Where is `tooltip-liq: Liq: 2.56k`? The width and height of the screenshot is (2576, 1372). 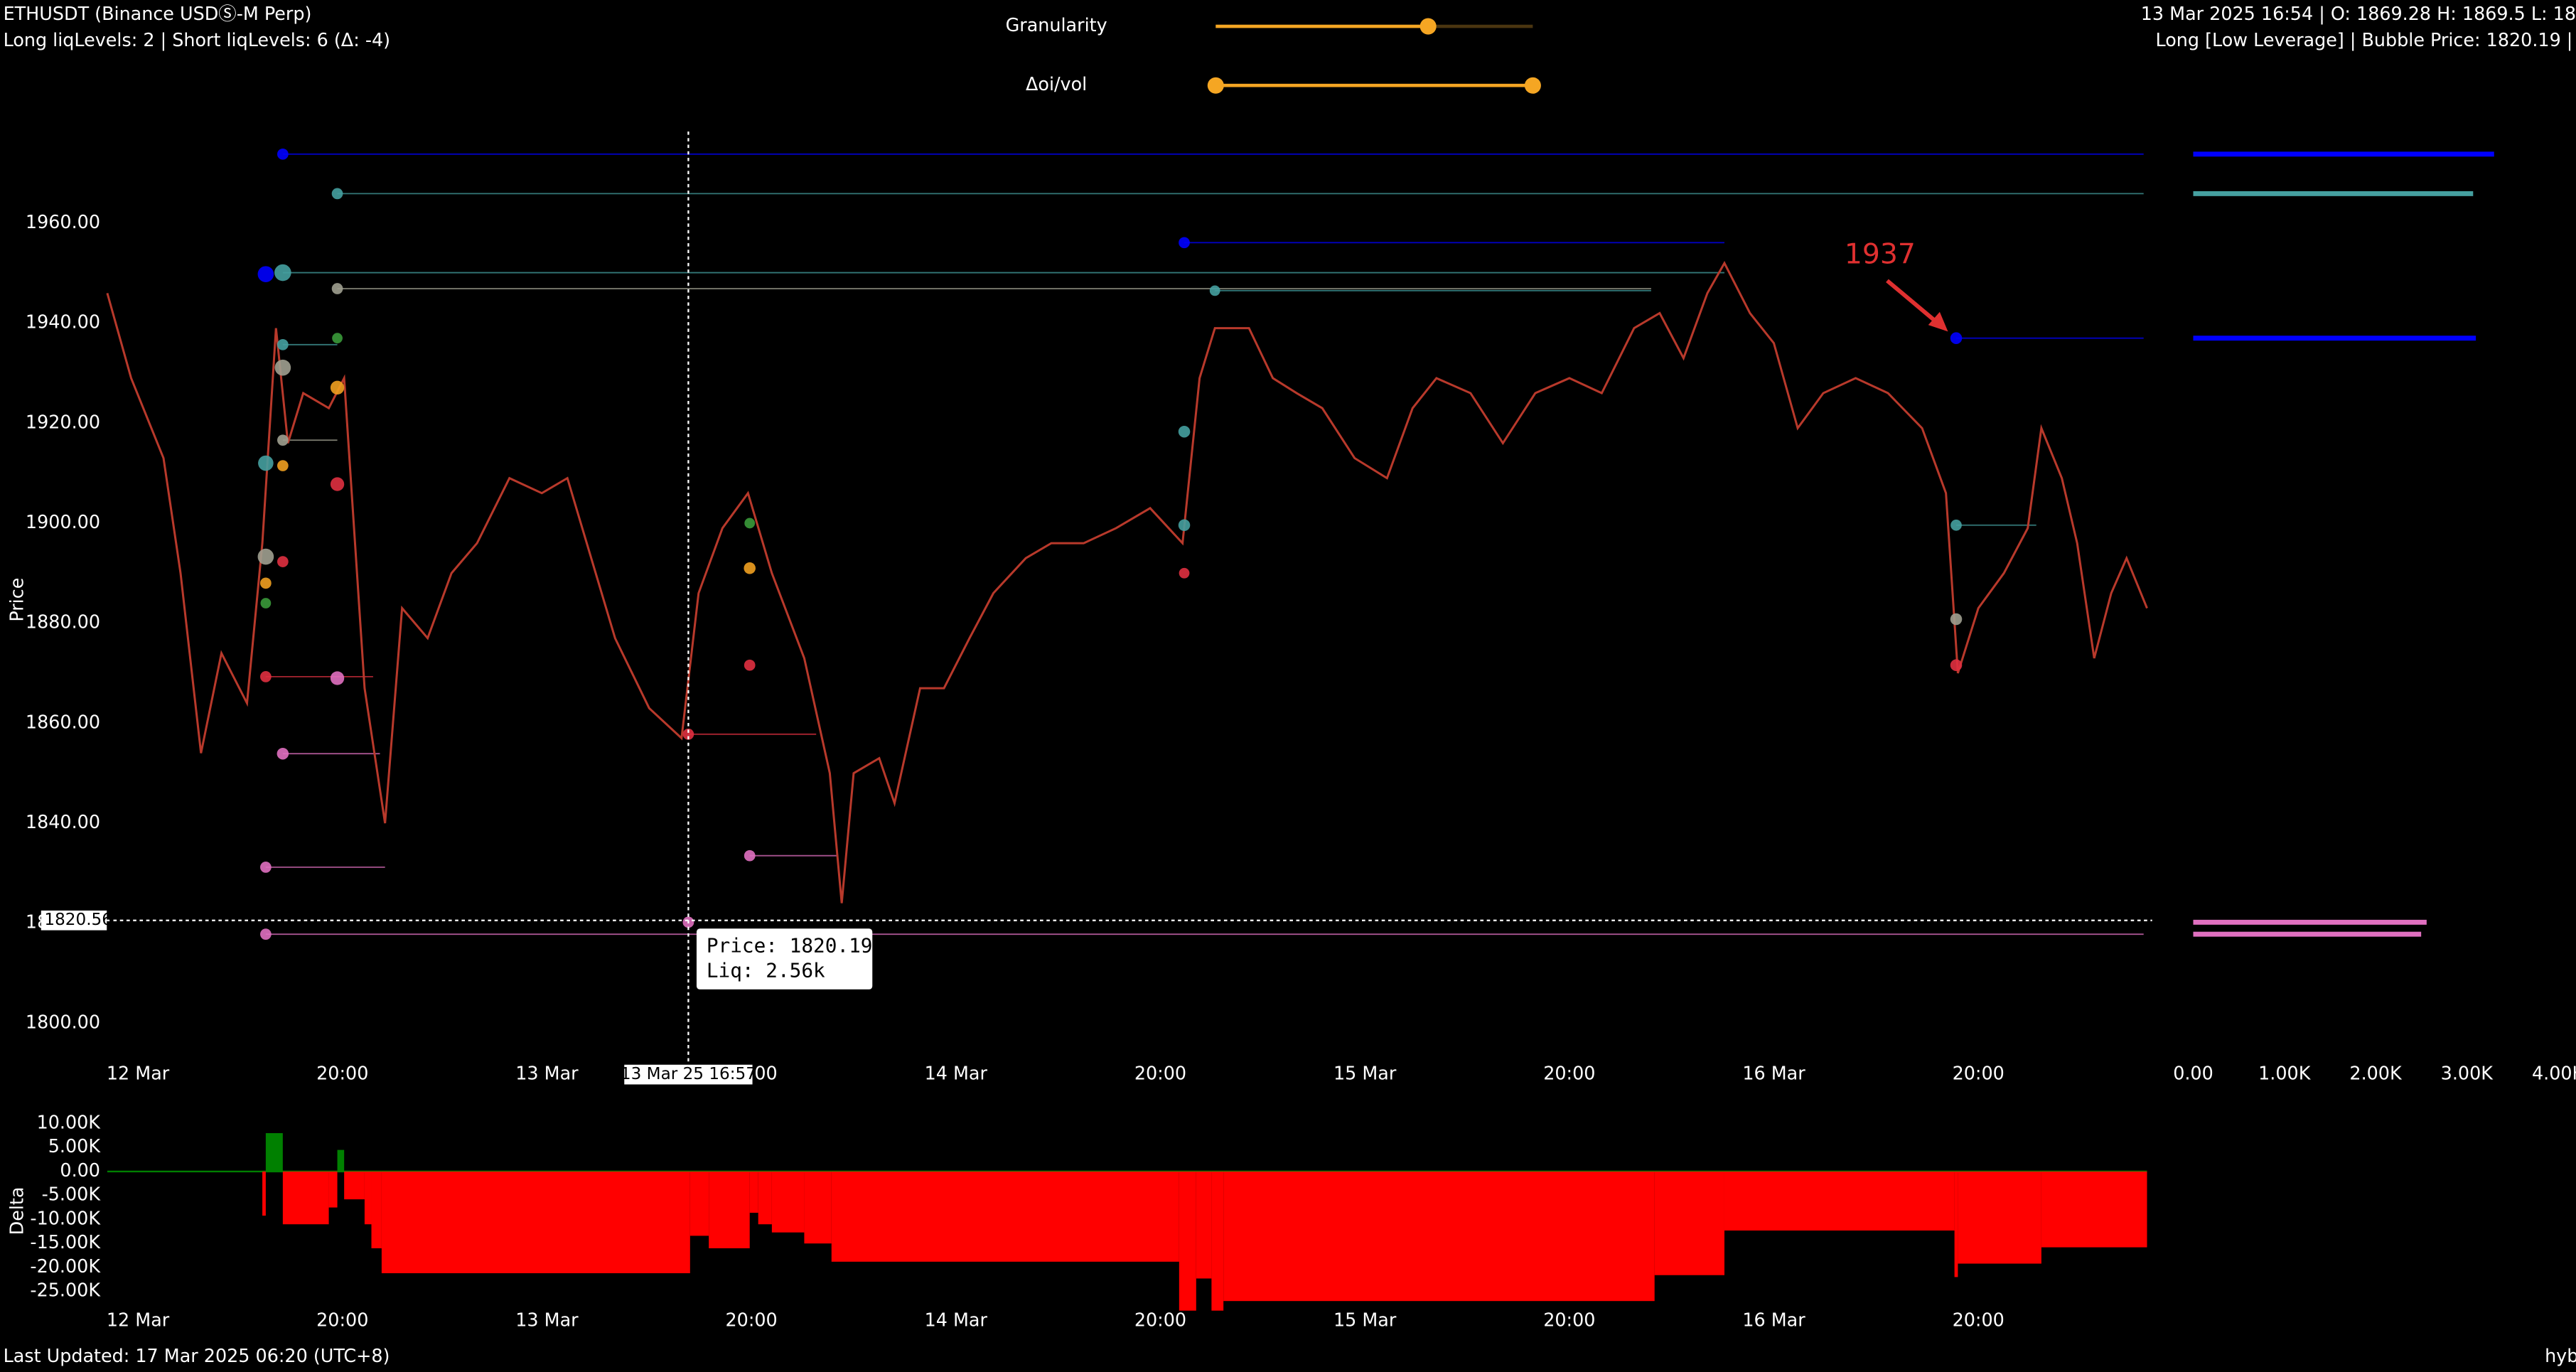
tooltip-liq: Liq: 2.56k is located at coordinates (766, 970).